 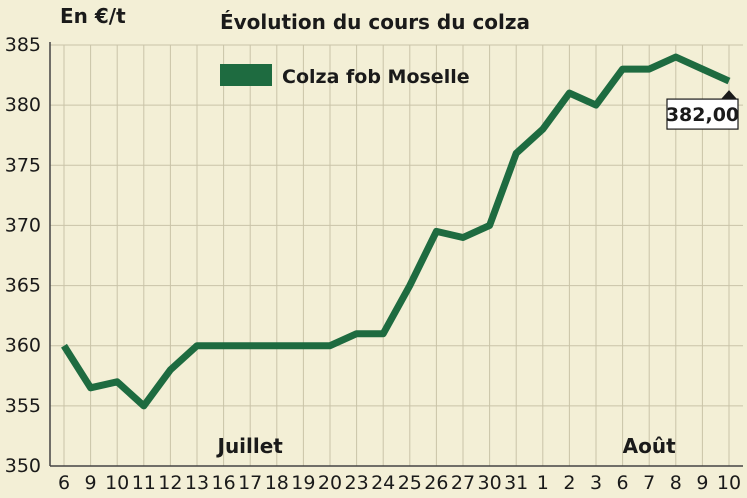 What do you see at coordinates (93, 16) in the screenshot?
I see `y-axis-unit-label: En €/t` at bounding box center [93, 16].